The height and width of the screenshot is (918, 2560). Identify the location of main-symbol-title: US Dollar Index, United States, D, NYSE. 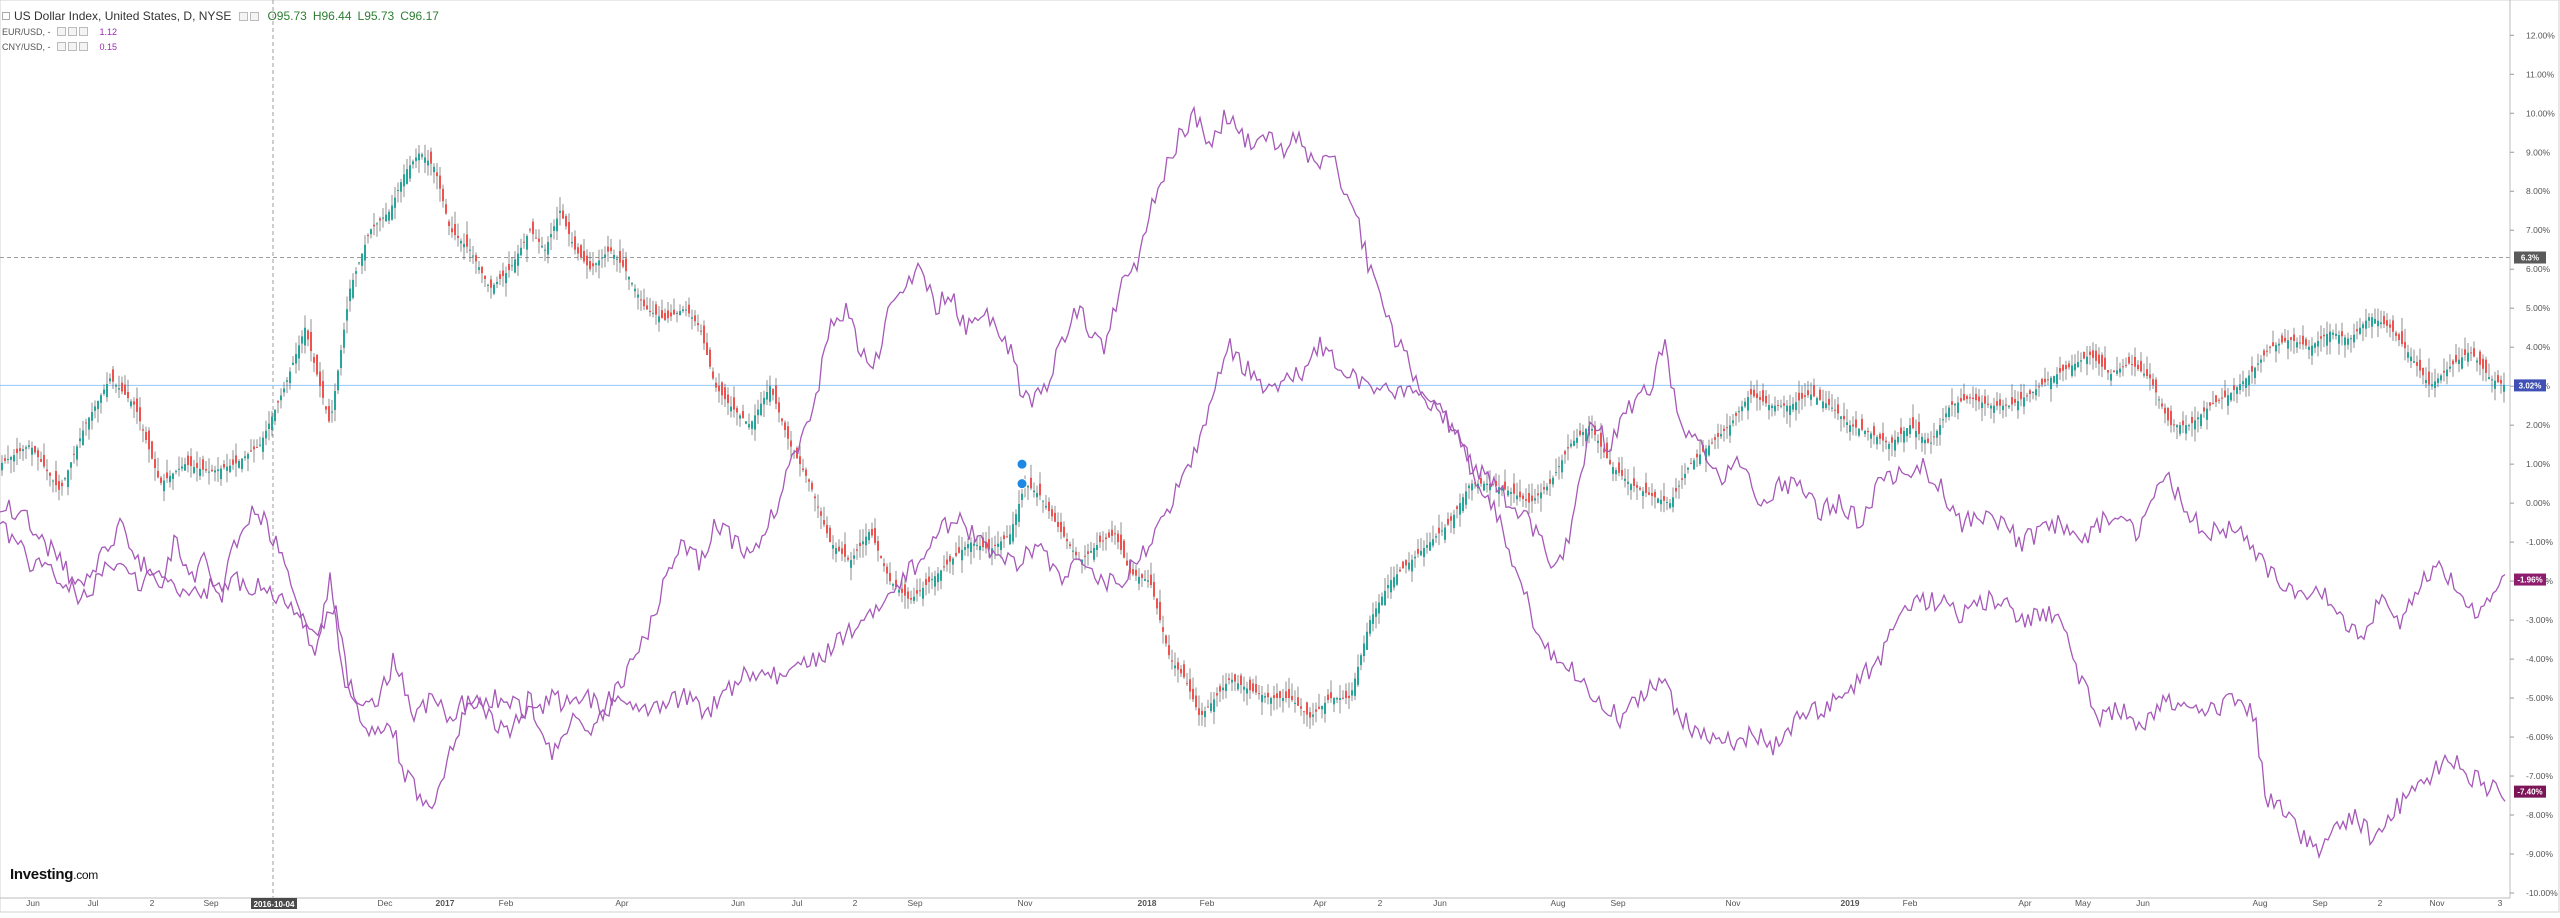
(123, 16).